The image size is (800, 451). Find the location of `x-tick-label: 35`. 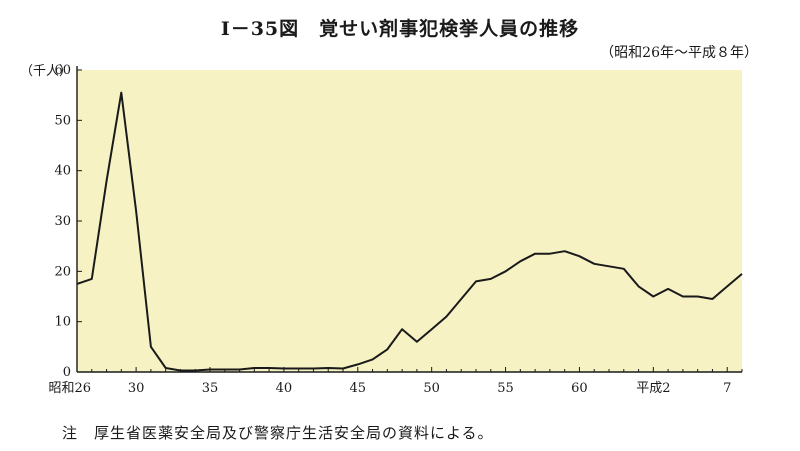

x-tick-label: 35 is located at coordinates (210, 388).